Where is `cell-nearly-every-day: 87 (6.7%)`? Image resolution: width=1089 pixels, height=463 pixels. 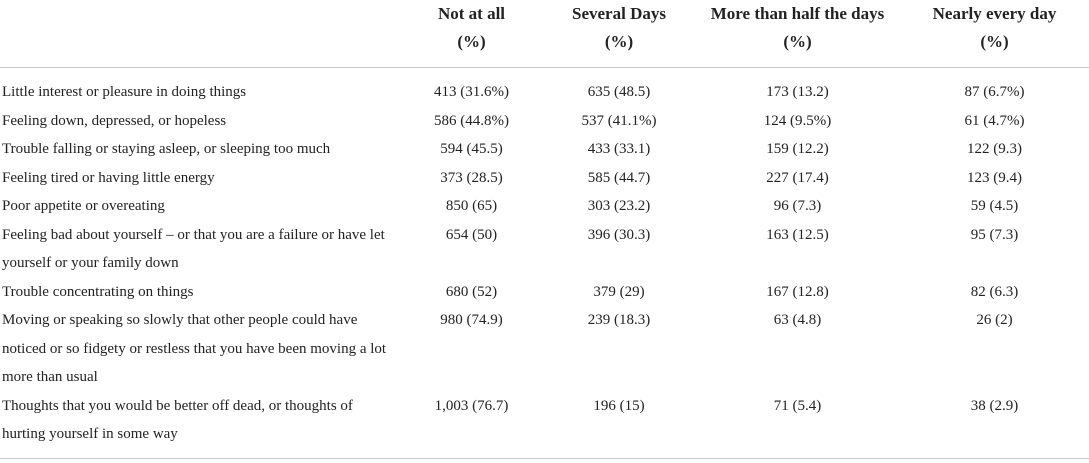
cell-nearly-every-day: 87 (6.7%) is located at coordinates (994, 92).